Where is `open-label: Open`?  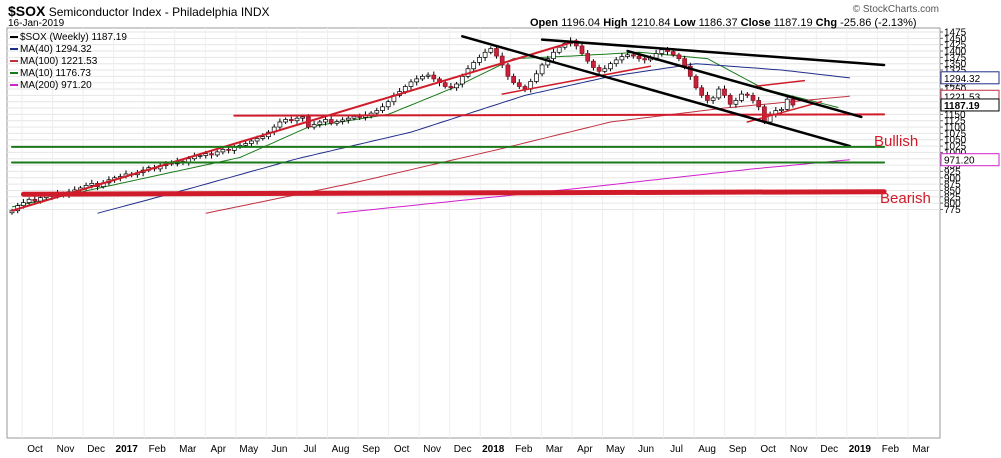
open-label: Open is located at coordinates (544, 23).